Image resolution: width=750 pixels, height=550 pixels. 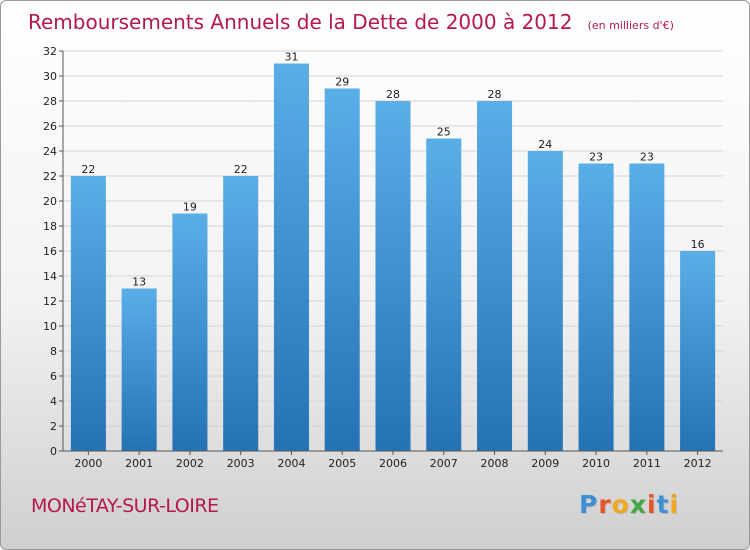 What do you see at coordinates (88, 463) in the screenshot?
I see `x-tick-label-2000: 2000` at bounding box center [88, 463].